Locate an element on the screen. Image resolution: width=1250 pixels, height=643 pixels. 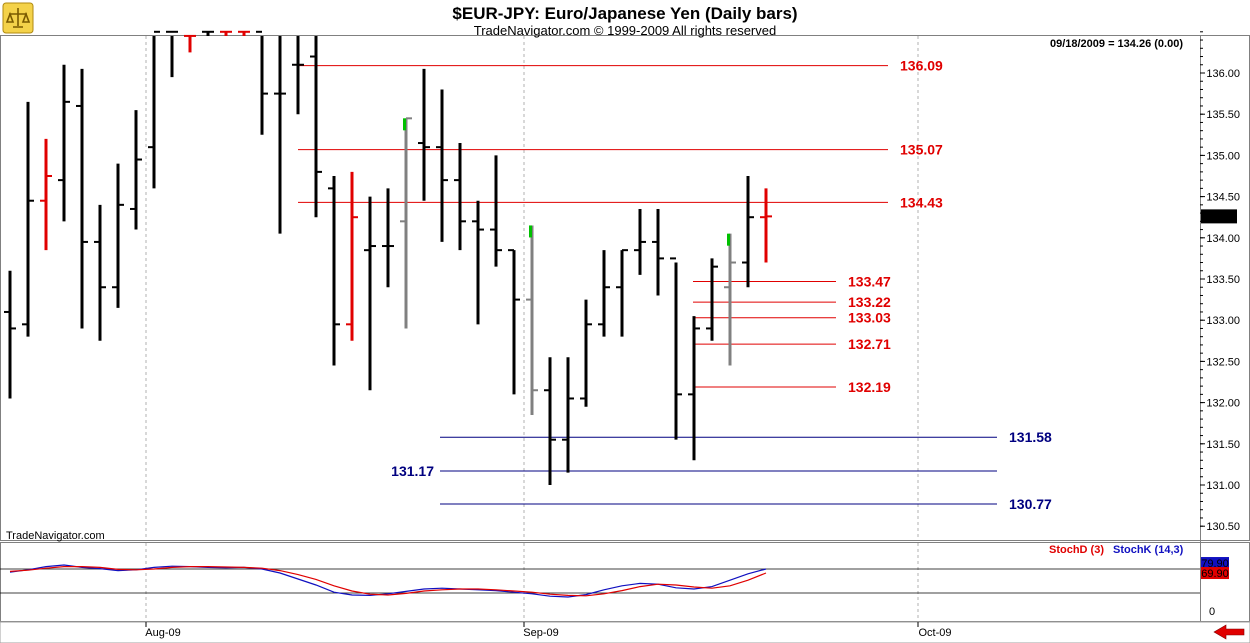
stochd-value-box is located at coordinates (1215, 573).